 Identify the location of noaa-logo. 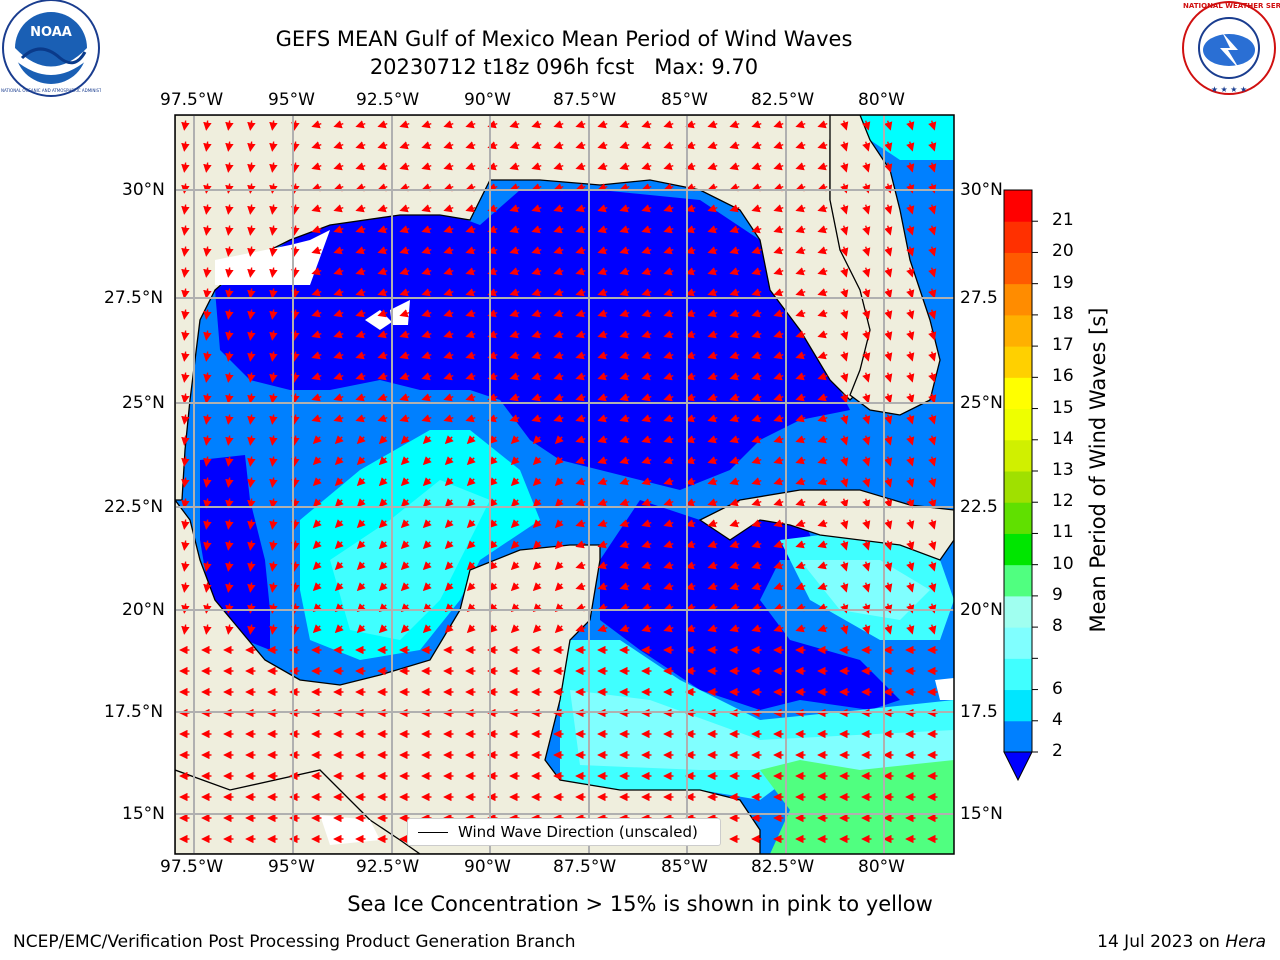
(51, 48).